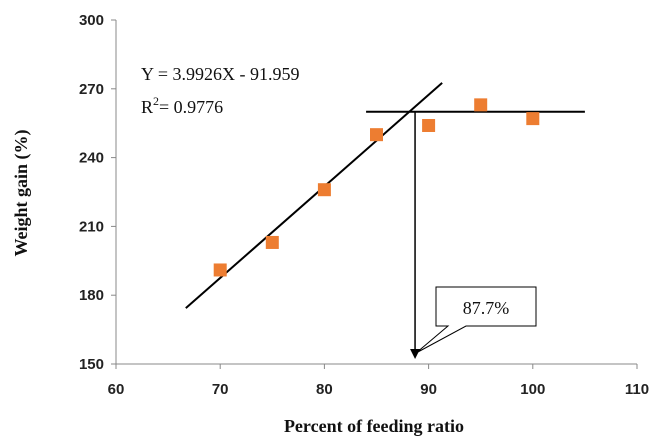 The height and width of the screenshot is (439, 657). Describe the element at coordinates (191, 107) in the screenshot. I see `r-squared-value: = 0.9776` at that location.